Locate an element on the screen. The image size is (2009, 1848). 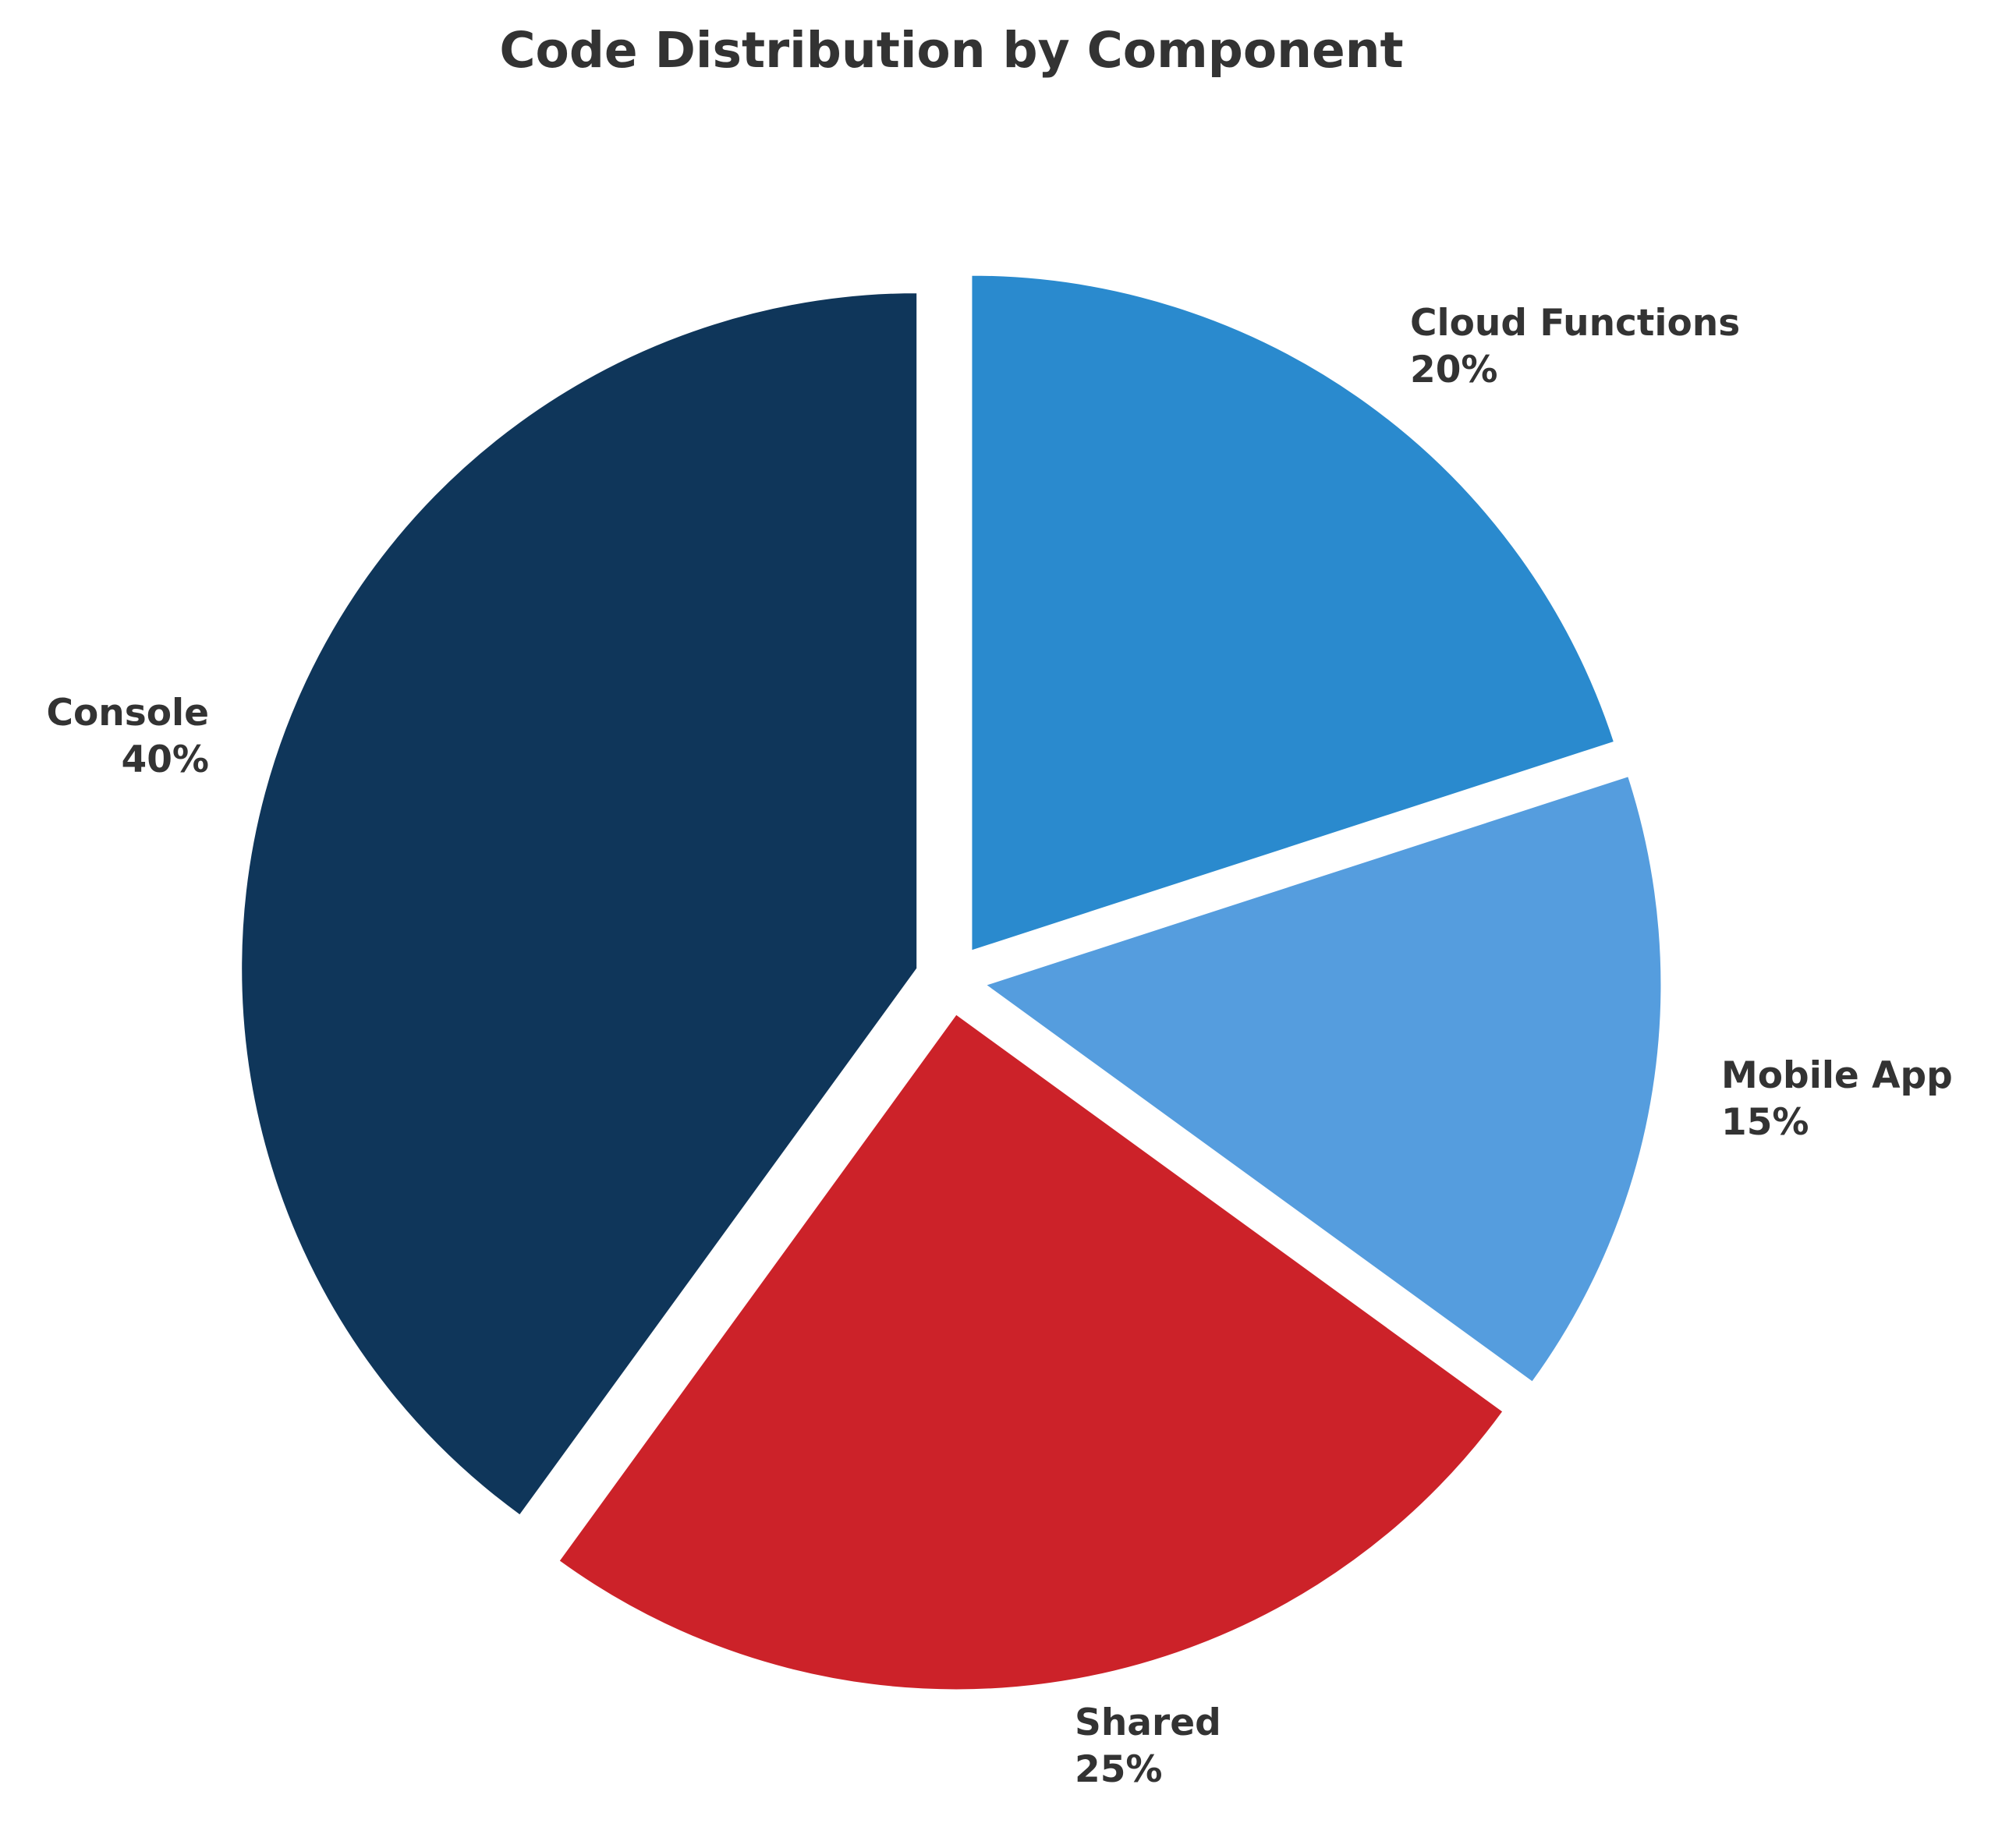
slice-label-console: Console 40% is located at coordinates (128, 736).